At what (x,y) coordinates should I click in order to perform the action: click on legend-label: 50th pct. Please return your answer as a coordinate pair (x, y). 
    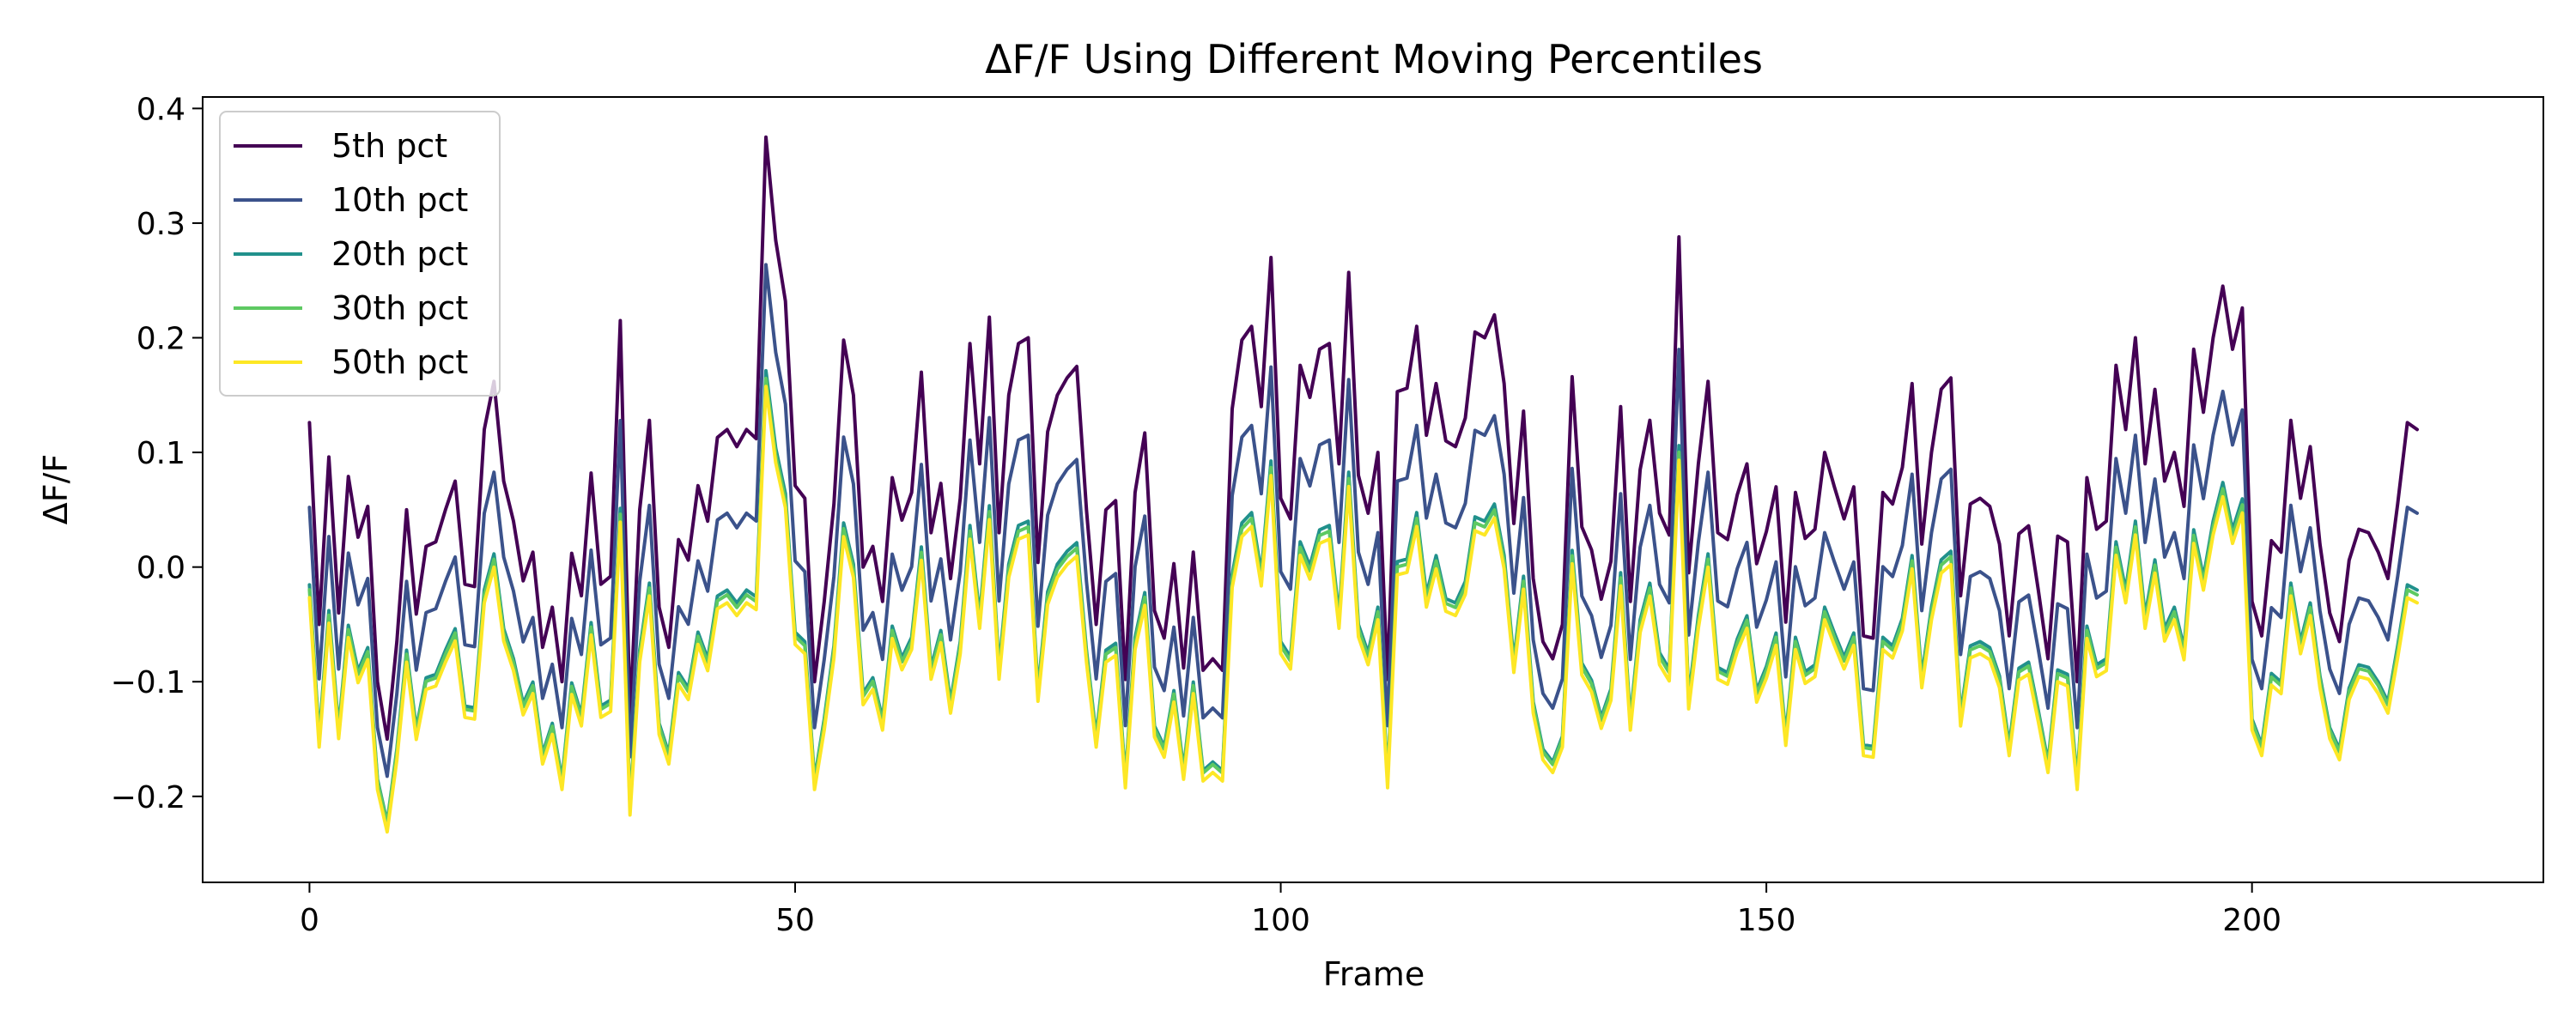
    Looking at the image, I should click on (399, 362).